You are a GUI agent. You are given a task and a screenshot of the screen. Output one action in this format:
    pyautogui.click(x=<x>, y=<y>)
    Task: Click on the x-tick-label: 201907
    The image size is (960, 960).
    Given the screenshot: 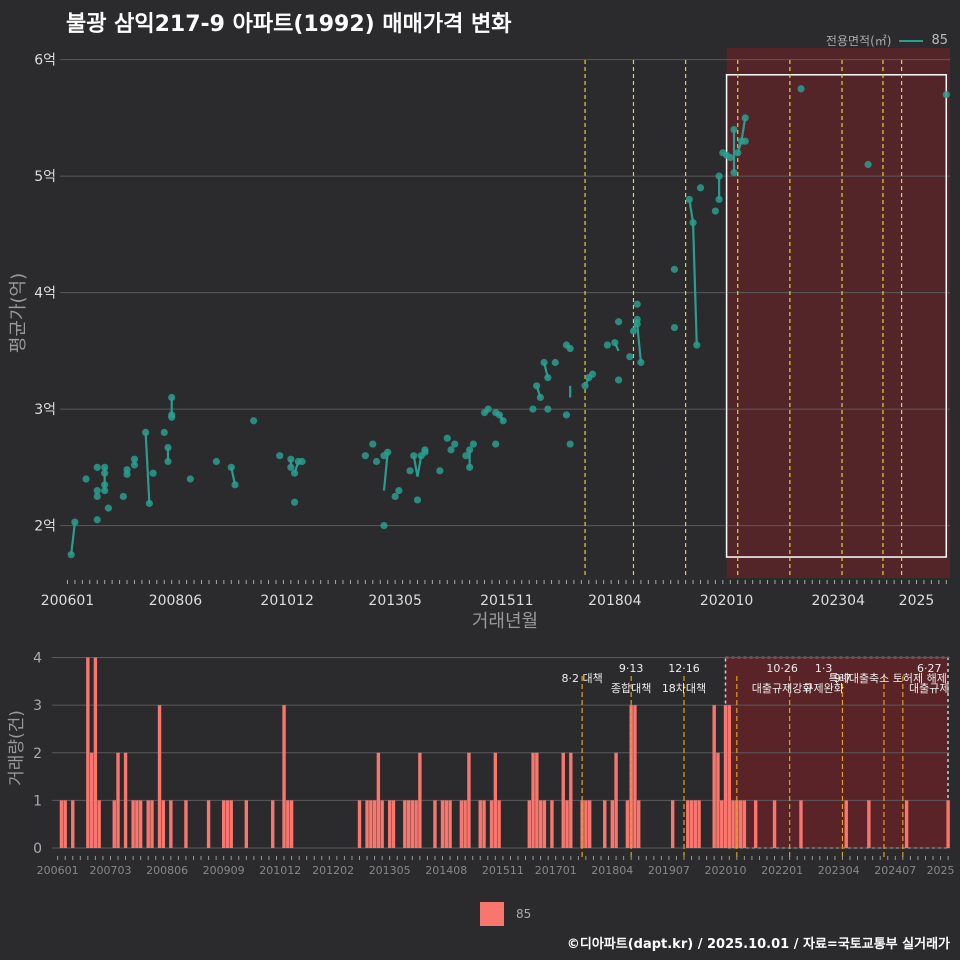 What is the action you would take?
    pyautogui.click(x=669, y=870)
    